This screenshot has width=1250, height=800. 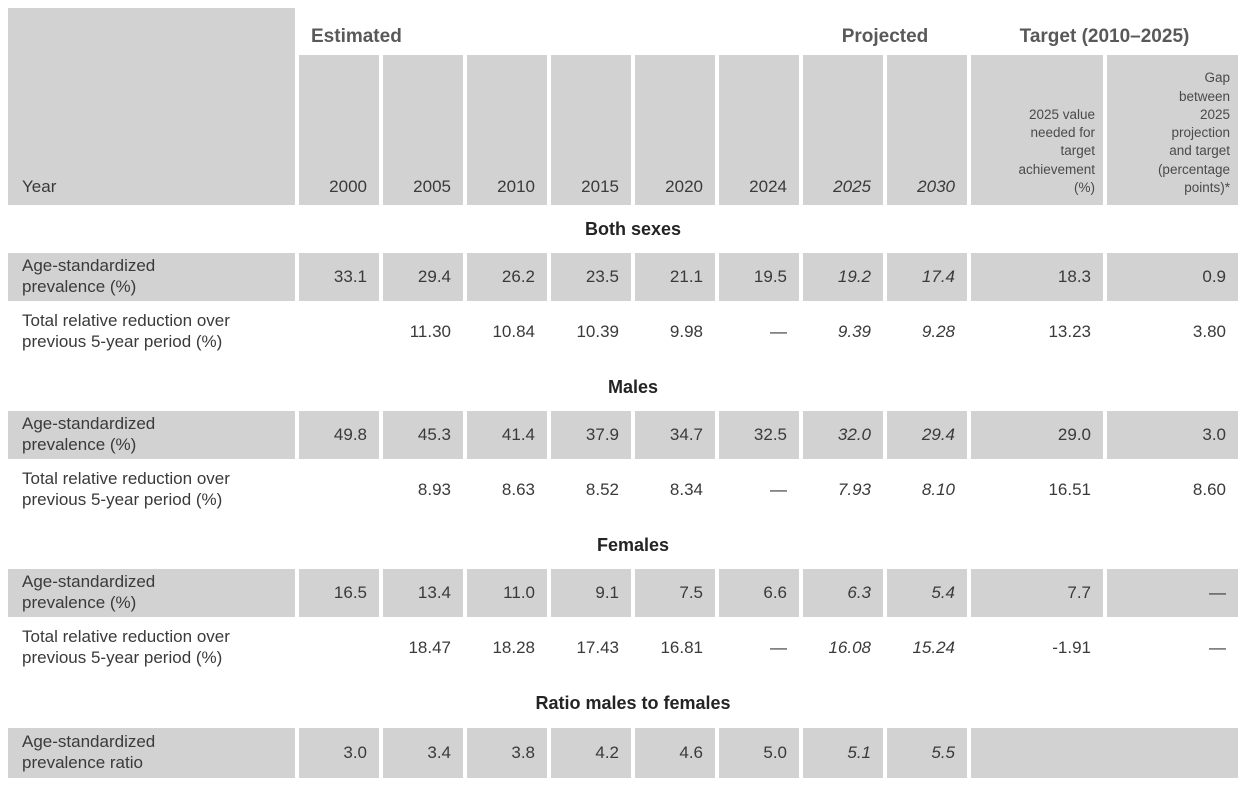 I want to click on year-header-2000: 2000, so click(x=339, y=130).